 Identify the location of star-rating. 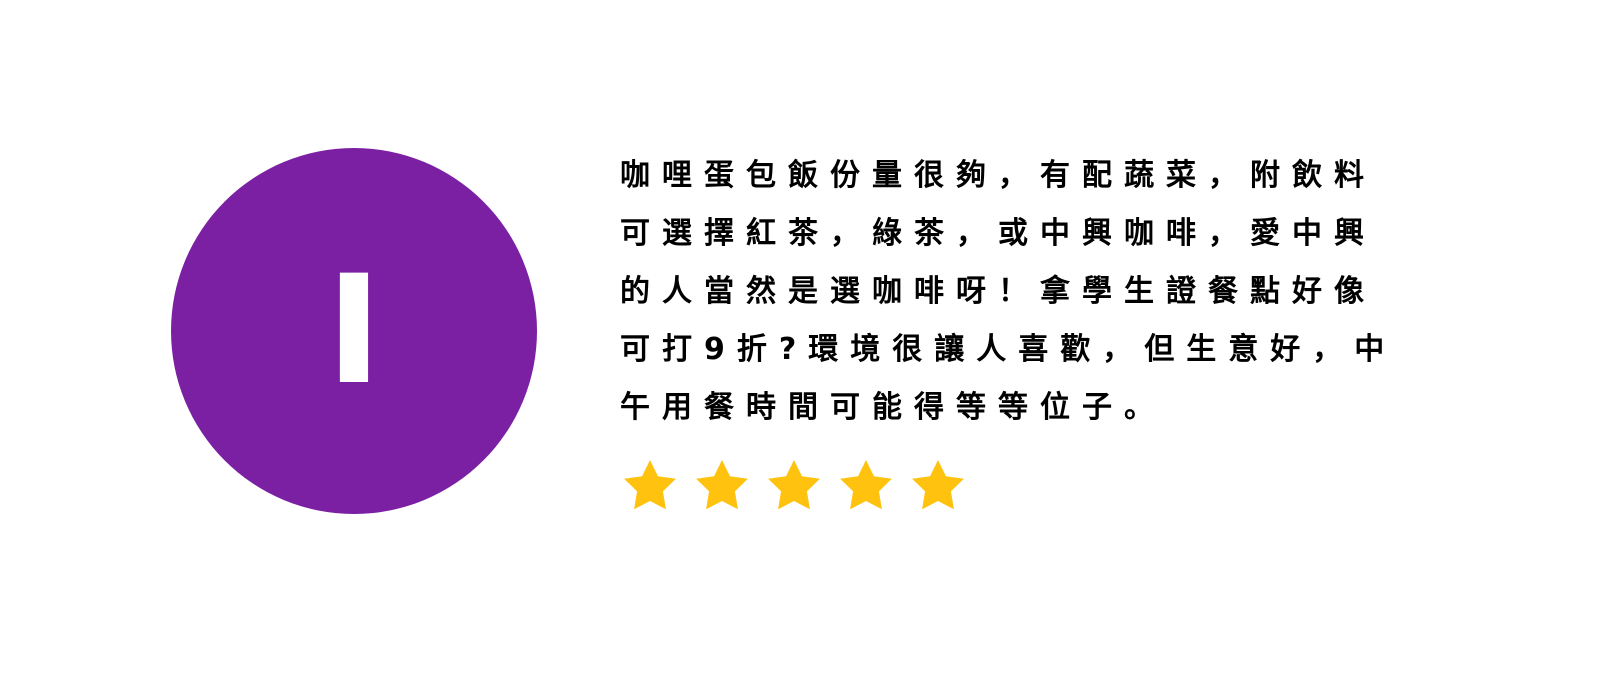
(794, 487).